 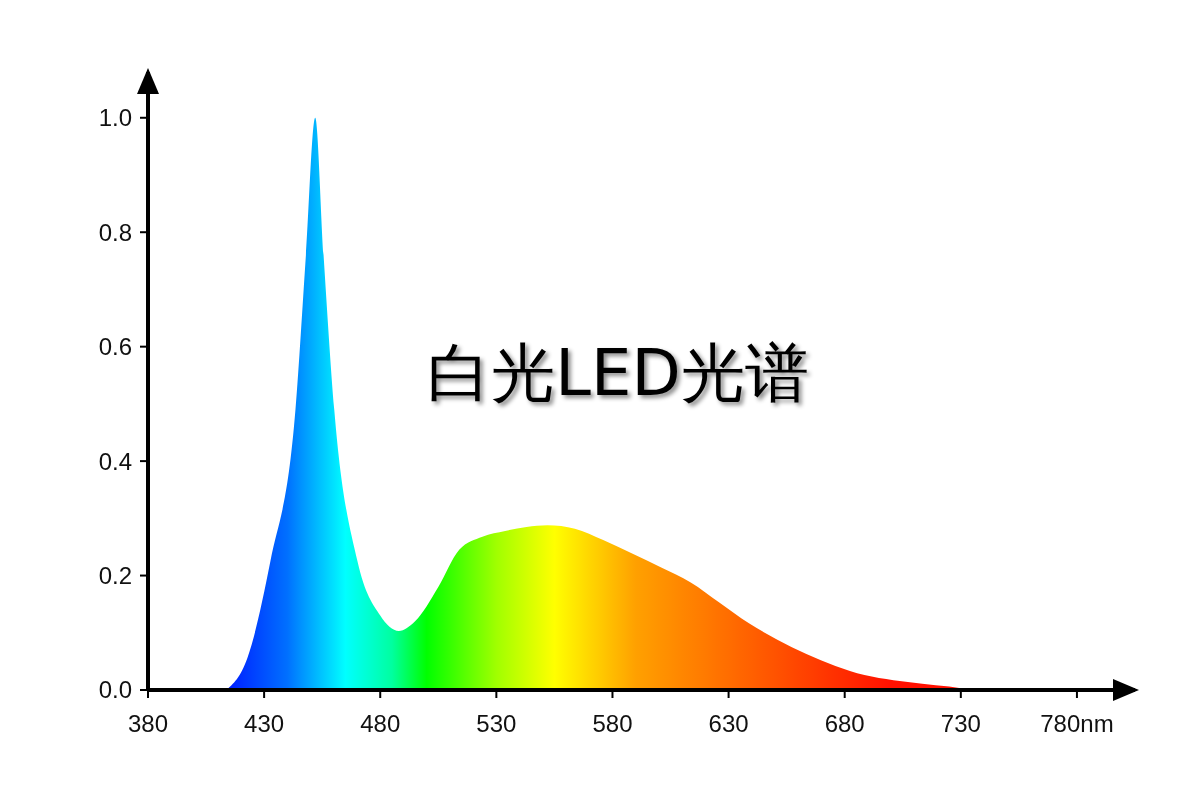 I want to click on x-tick-label: 480, so click(x=380, y=723).